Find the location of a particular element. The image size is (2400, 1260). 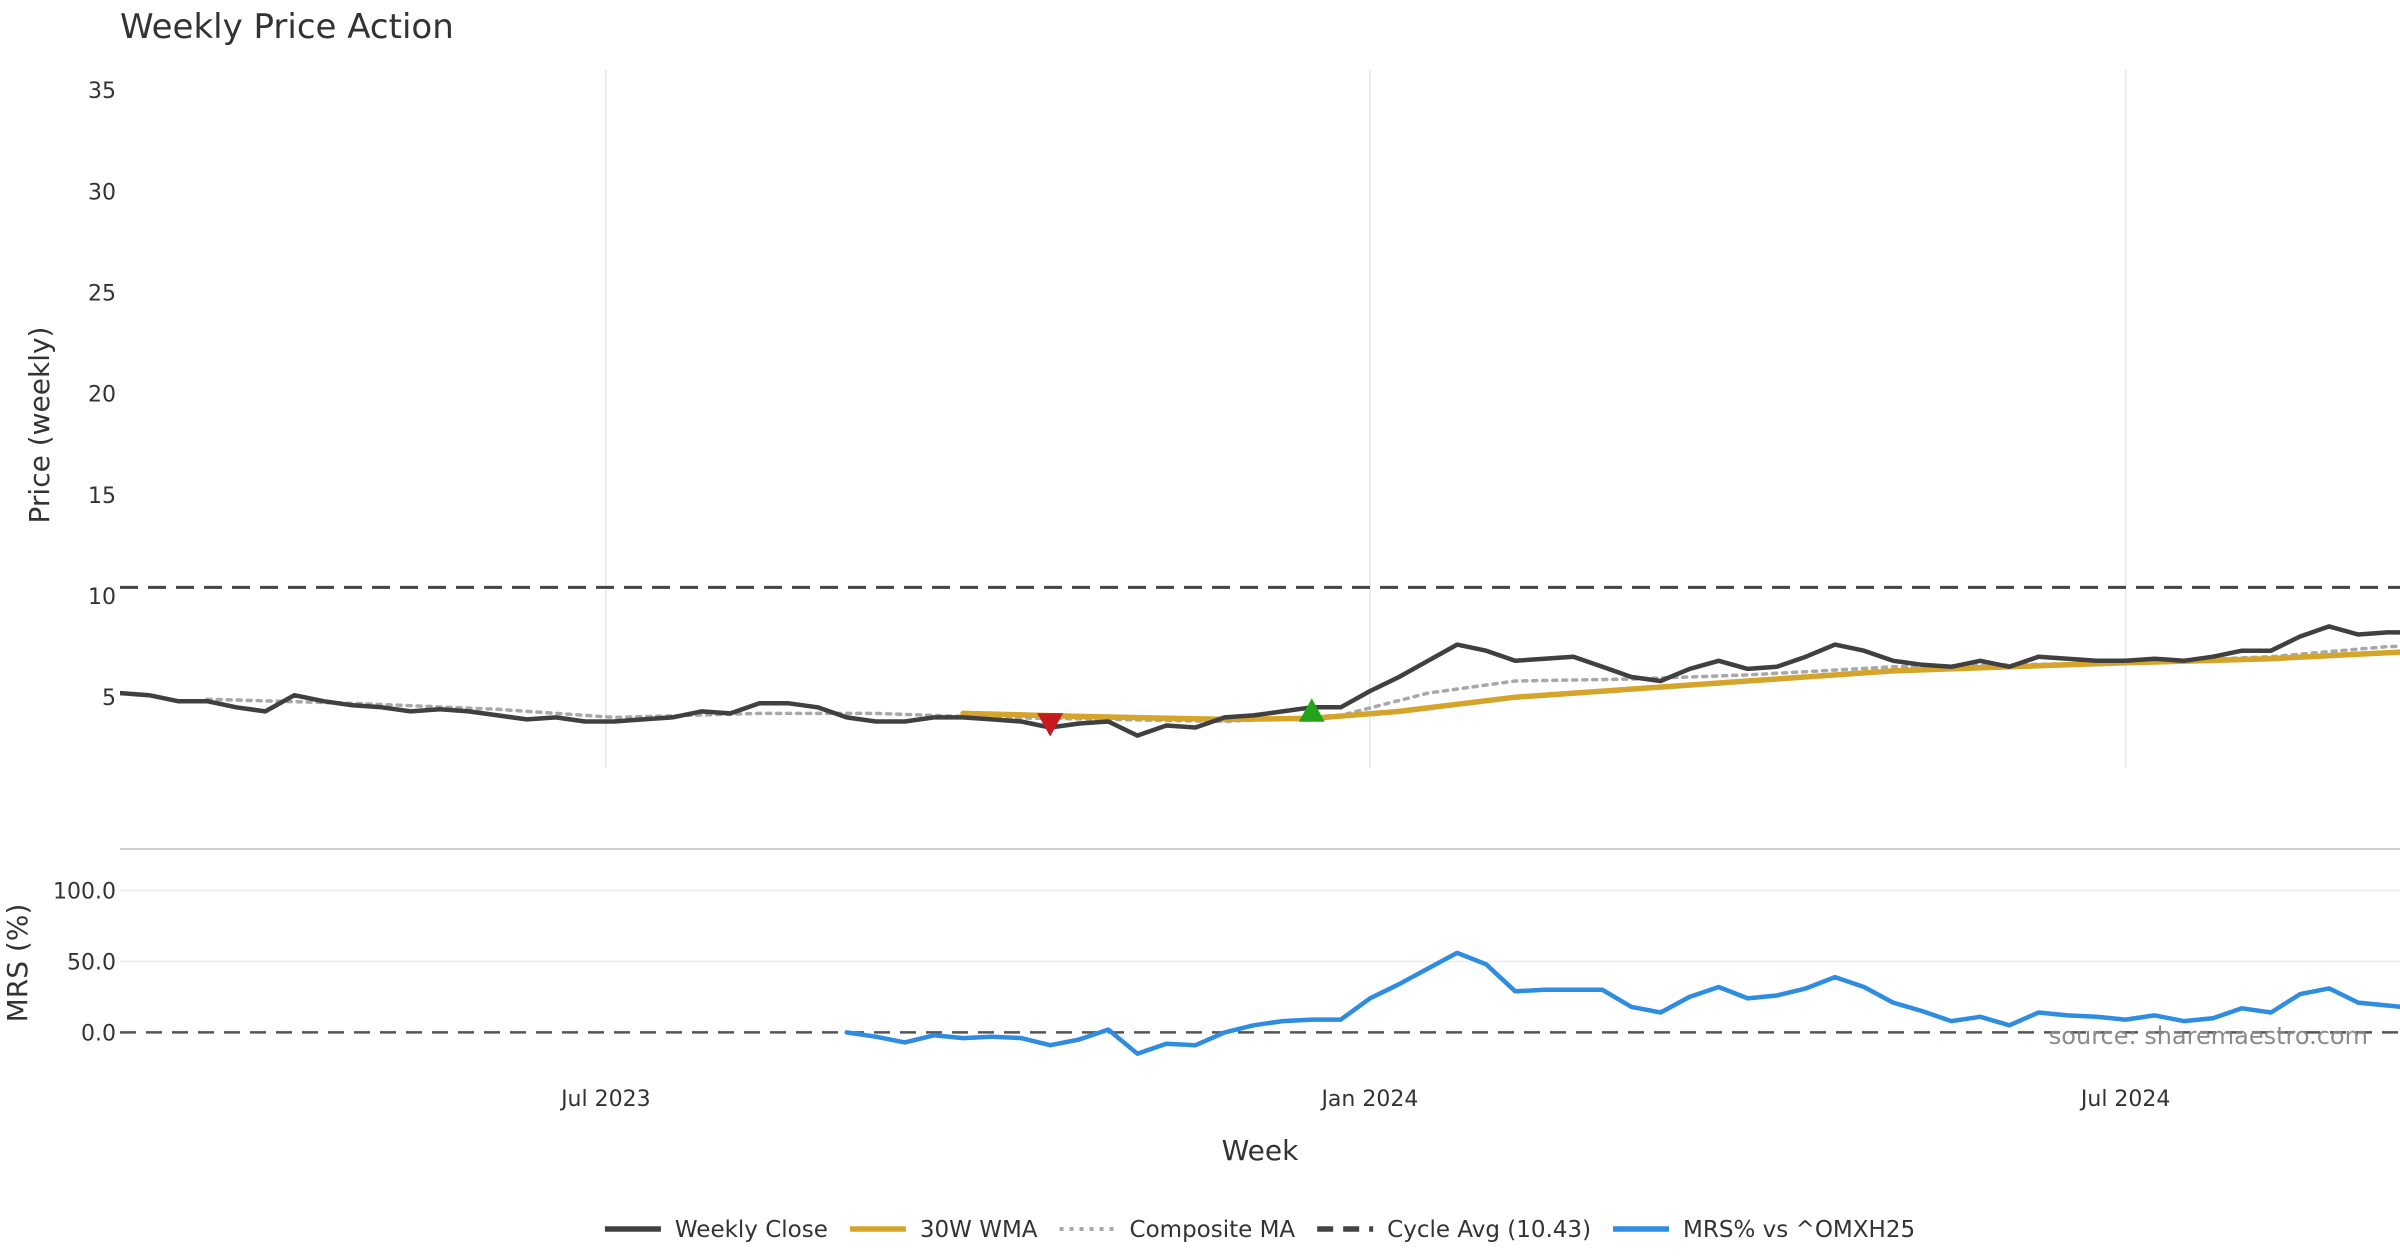

composite-ma-line is located at coordinates (1302, 684).